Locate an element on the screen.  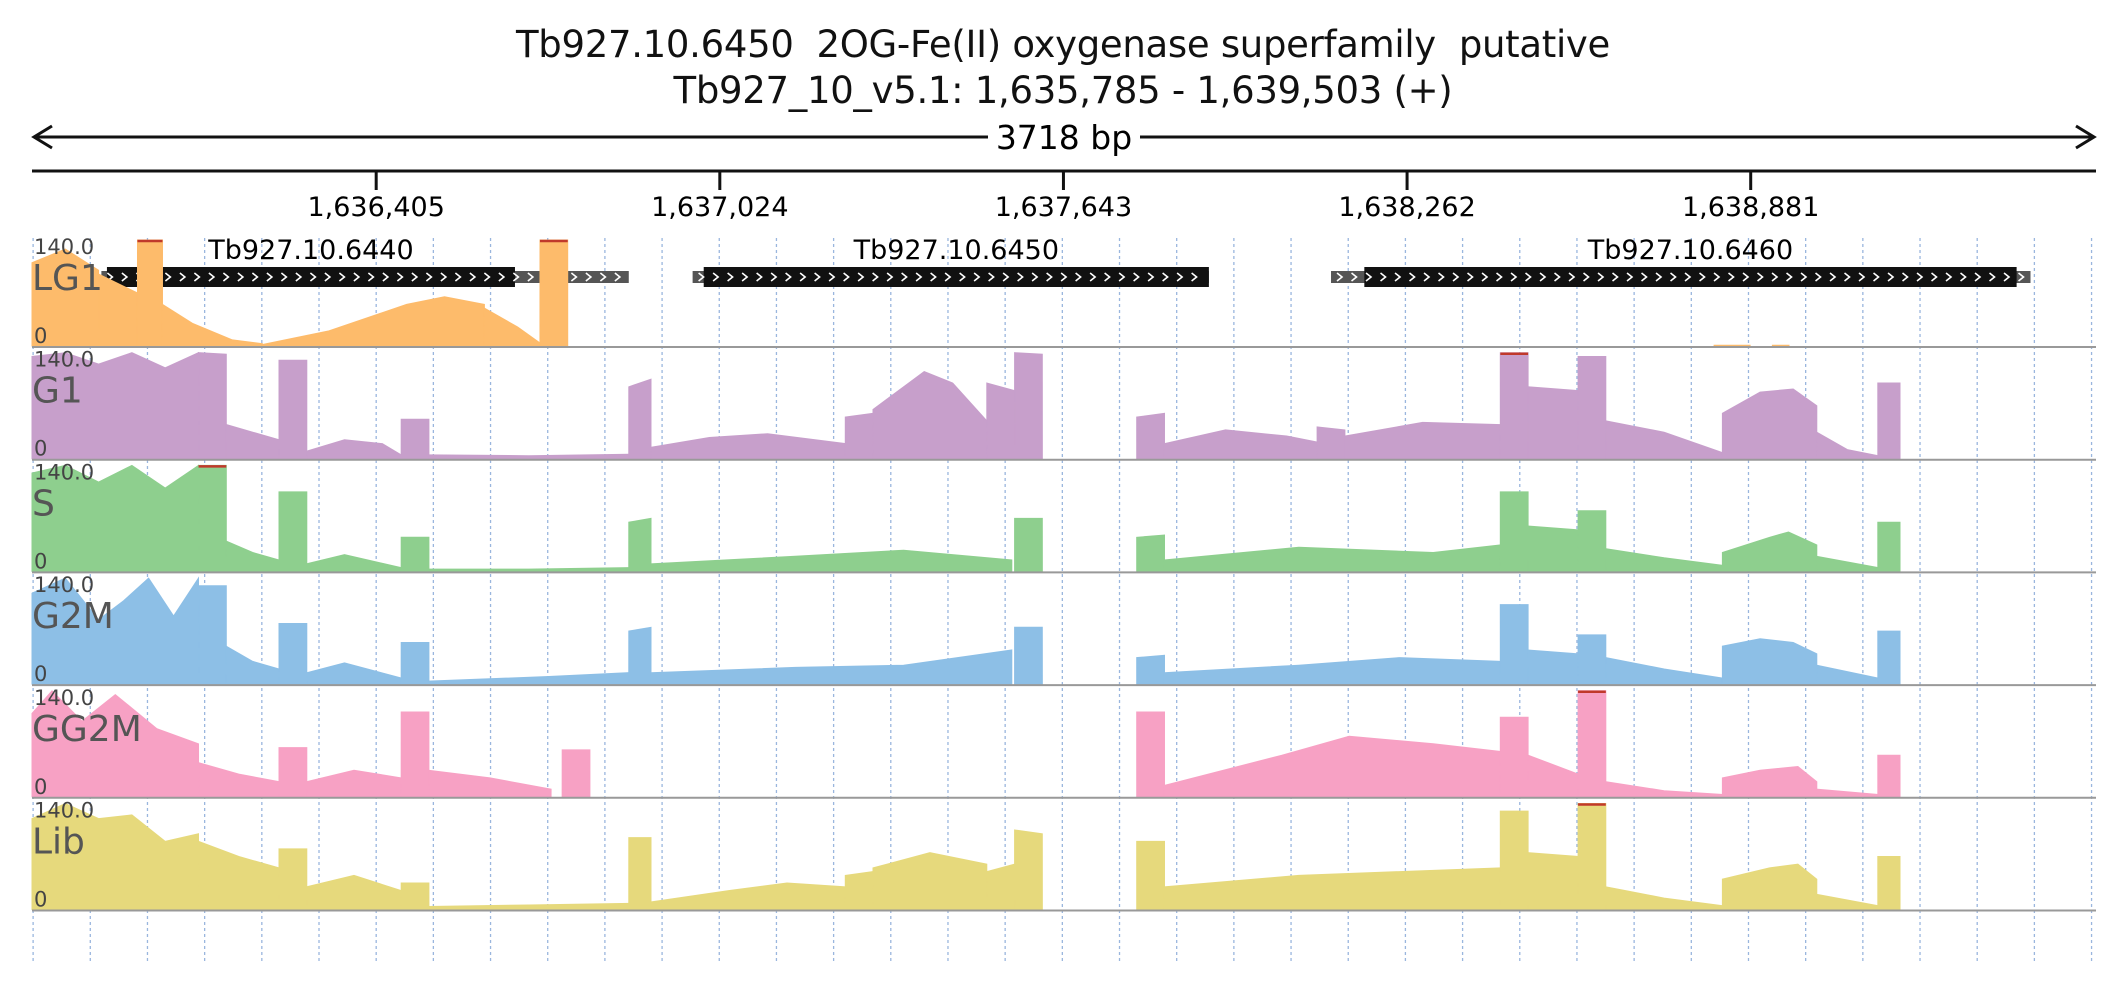
track-gg2m: 140.0 0 GG2M is located at coordinates (1063, 742).